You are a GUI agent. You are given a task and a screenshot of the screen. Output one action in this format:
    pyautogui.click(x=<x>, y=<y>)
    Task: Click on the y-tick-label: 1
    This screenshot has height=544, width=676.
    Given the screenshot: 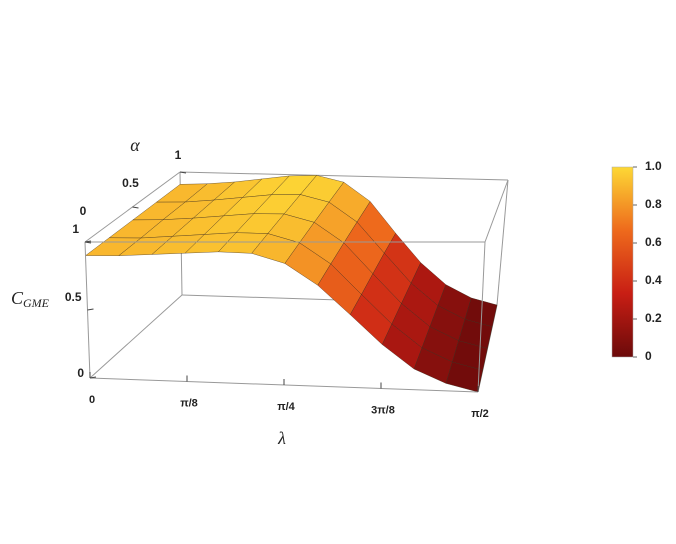 What is the action you would take?
    pyautogui.click(x=178, y=155)
    